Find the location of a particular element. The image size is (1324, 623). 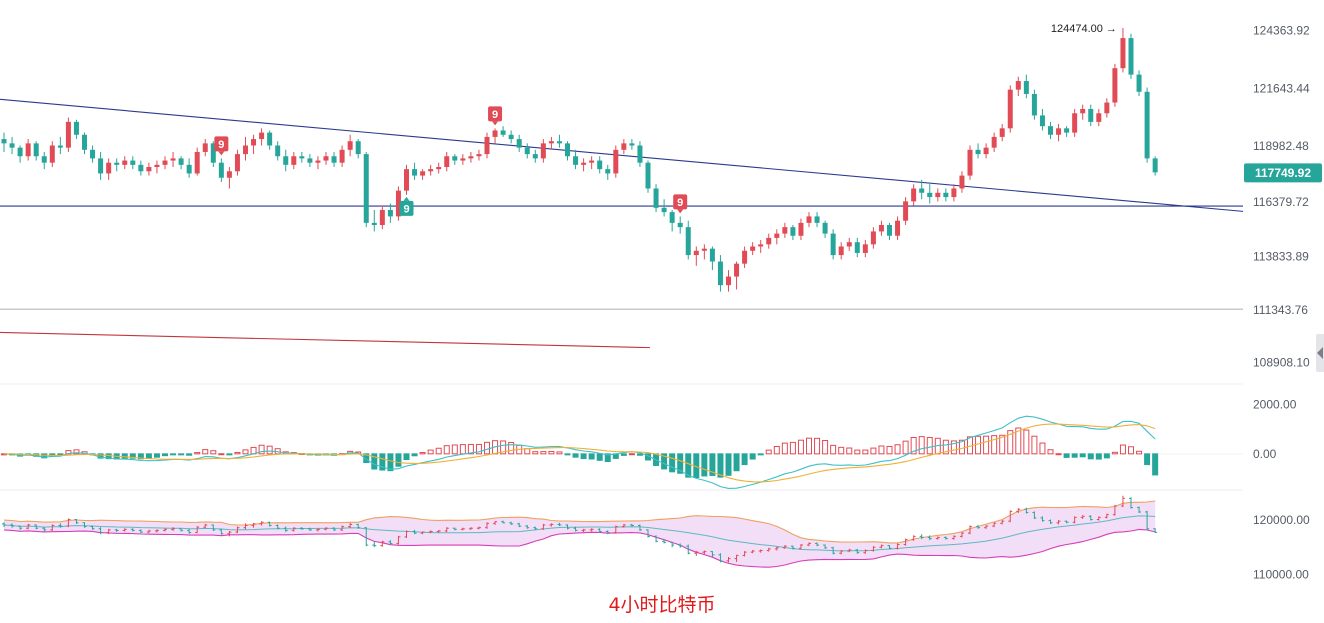

macd-panel is located at coordinates (621, 452).